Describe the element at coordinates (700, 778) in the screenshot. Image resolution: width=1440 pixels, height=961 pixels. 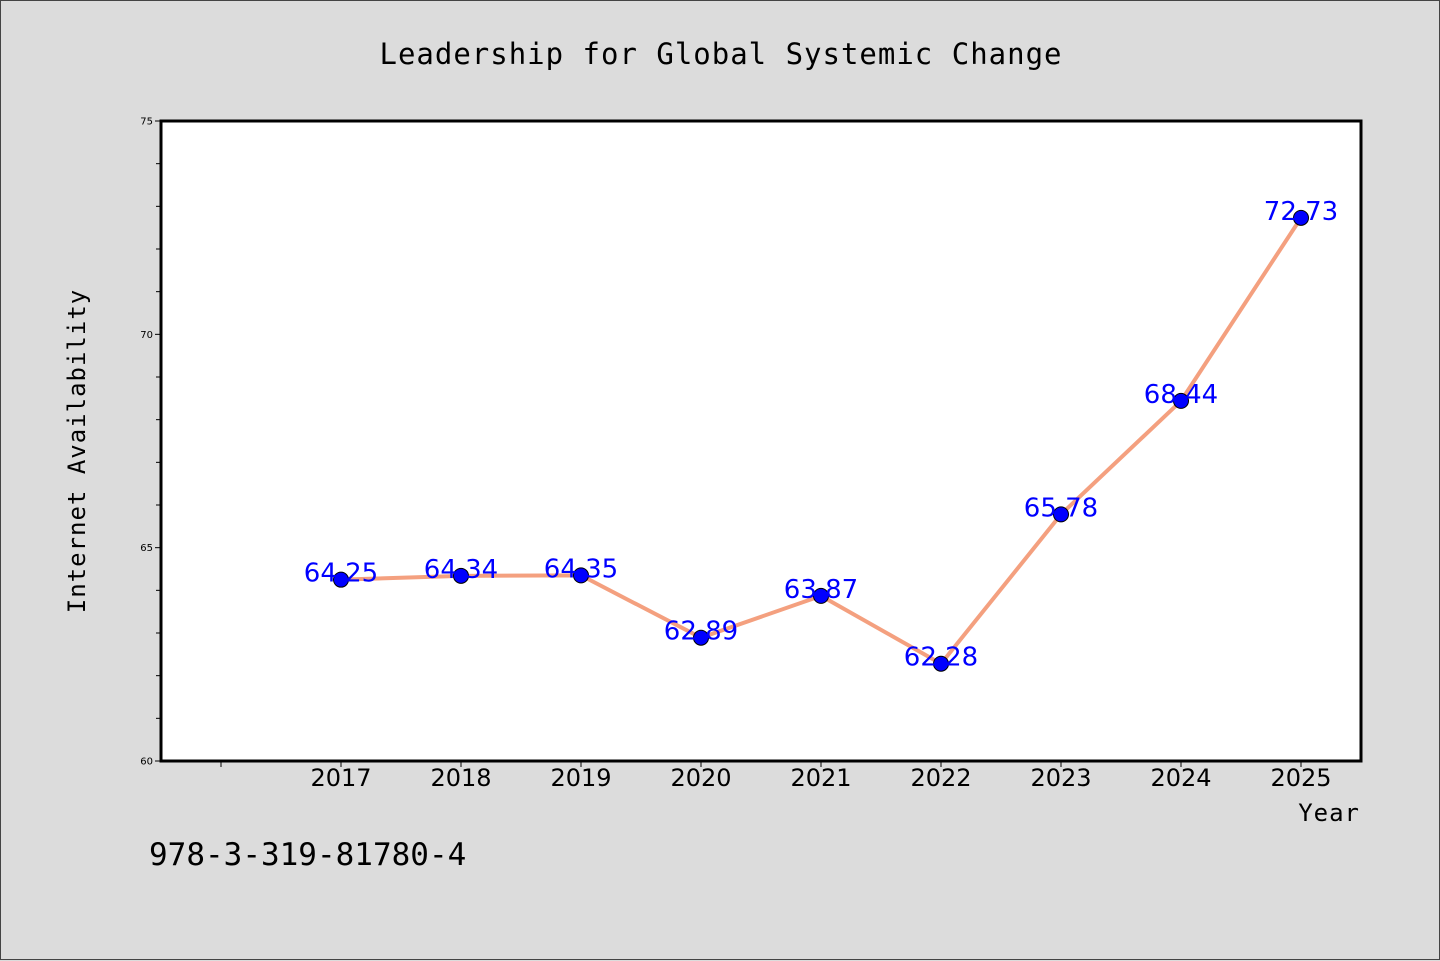
I see `x-tick-label: 2020` at that location.